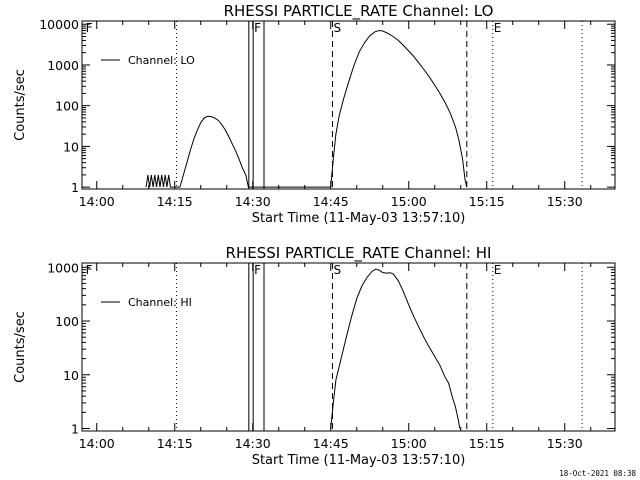 This screenshot has width=640, height=480. I want to click on legend-label: Channel: HI, so click(160, 302).